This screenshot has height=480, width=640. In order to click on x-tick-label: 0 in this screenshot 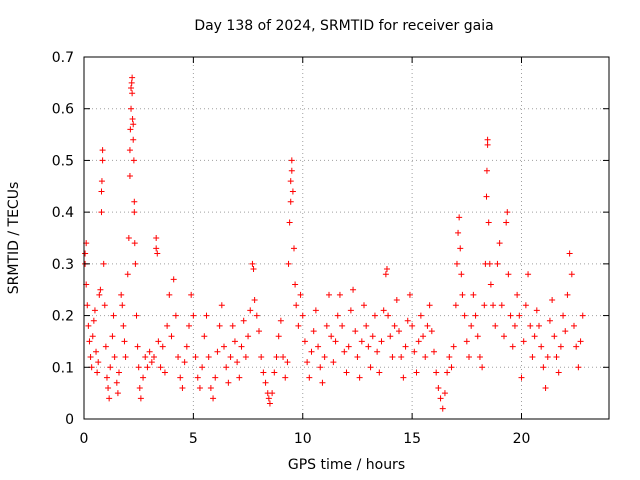, I will do `click(84, 439)`.